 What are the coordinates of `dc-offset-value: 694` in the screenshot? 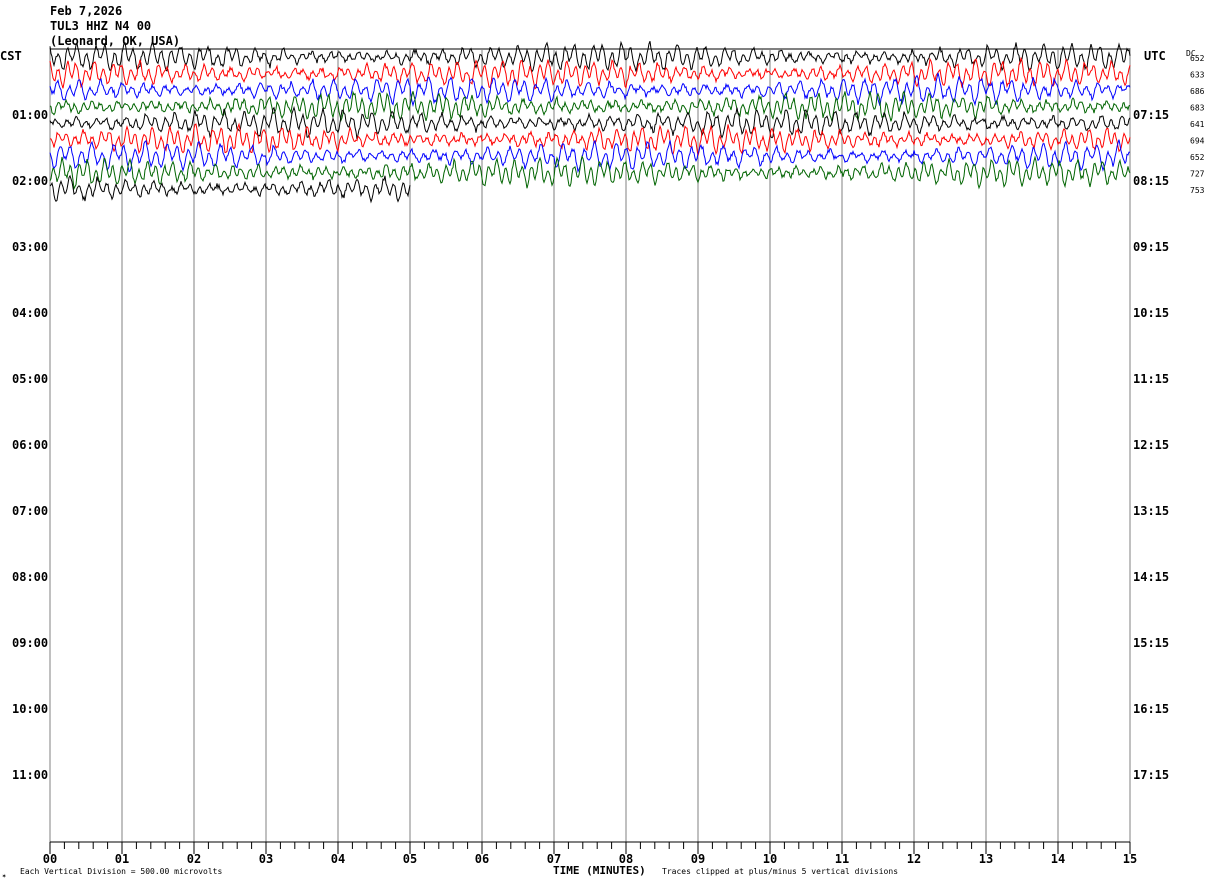 It's located at (1197, 141).